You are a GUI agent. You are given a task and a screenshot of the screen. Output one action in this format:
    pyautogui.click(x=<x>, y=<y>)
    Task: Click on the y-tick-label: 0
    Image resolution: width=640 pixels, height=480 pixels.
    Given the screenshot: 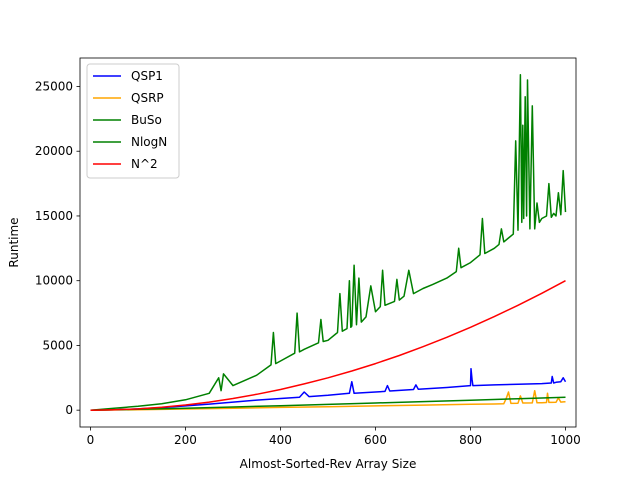 What is the action you would take?
    pyautogui.click(x=69, y=410)
    